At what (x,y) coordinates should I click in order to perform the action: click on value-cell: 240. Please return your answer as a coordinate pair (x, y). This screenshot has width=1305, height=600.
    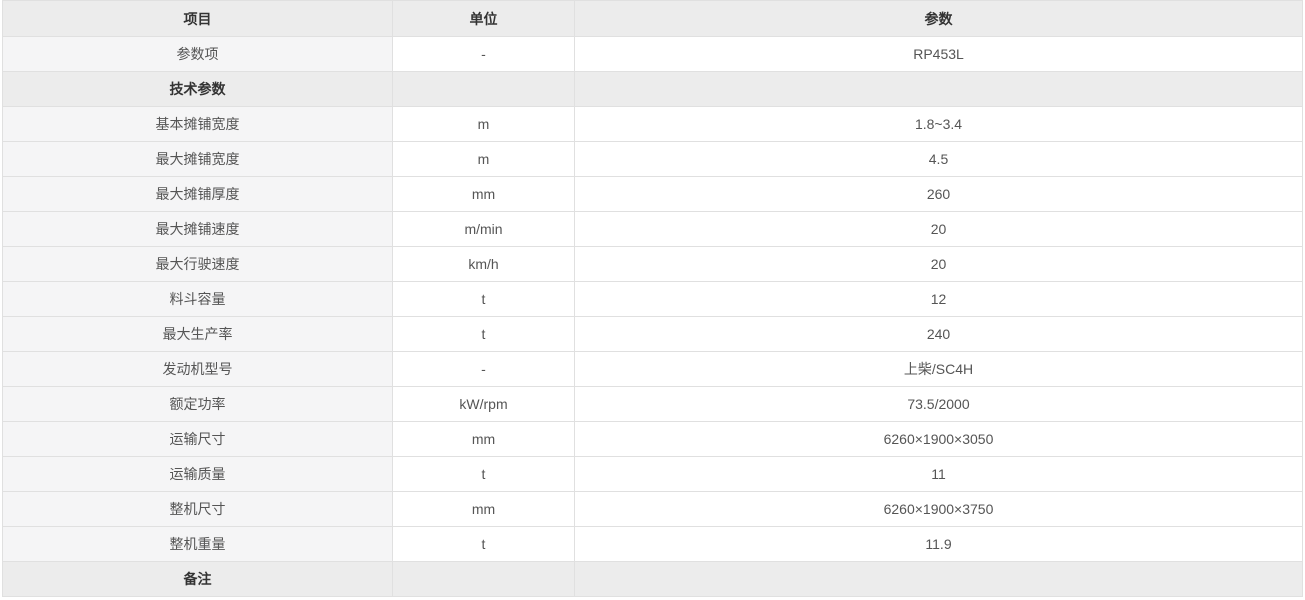
    Looking at the image, I should click on (938, 334).